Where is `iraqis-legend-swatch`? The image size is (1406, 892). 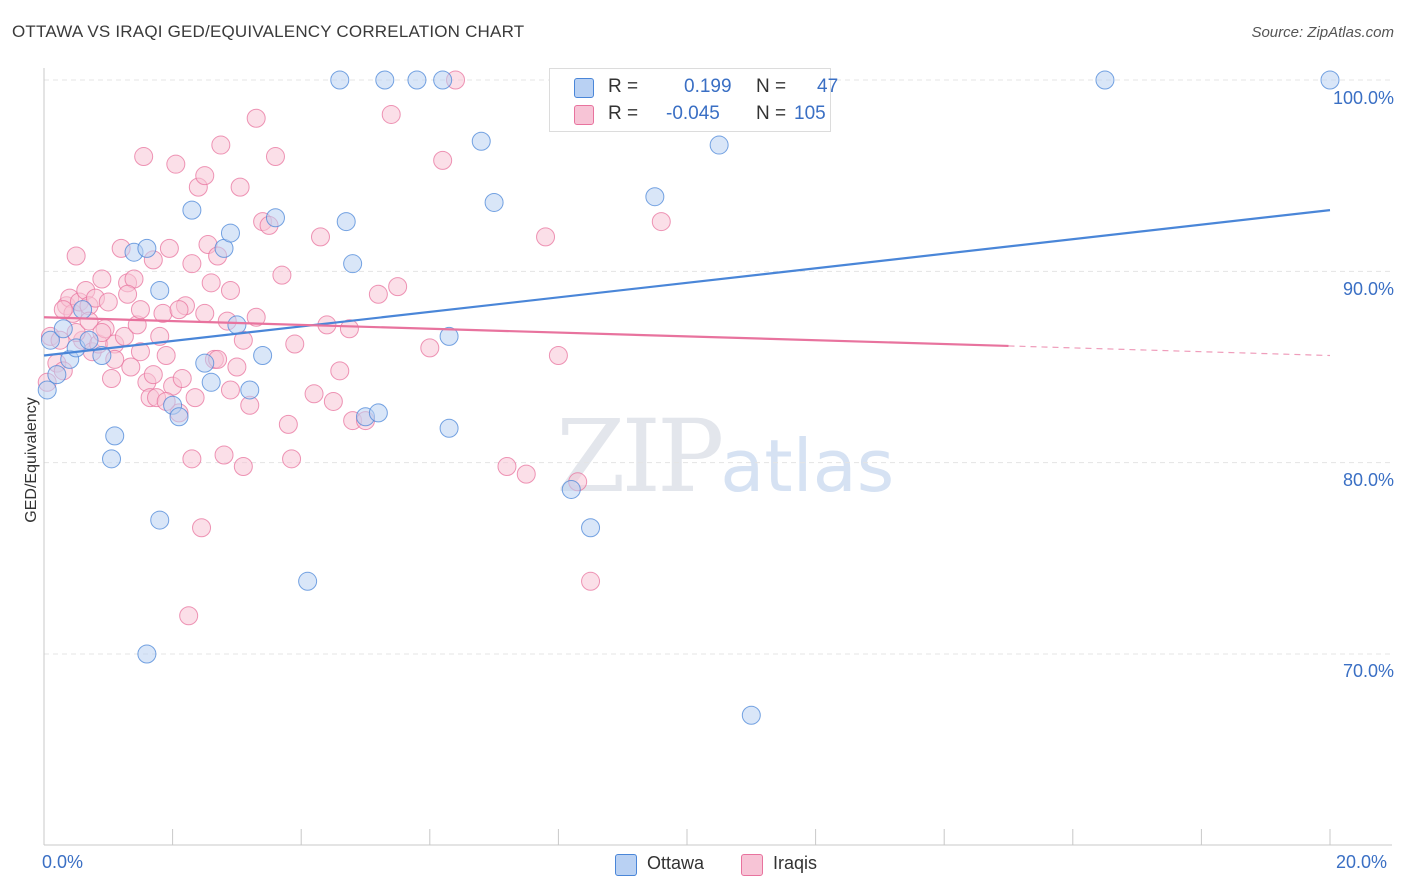 iraqis-legend-swatch is located at coordinates (752, 865).